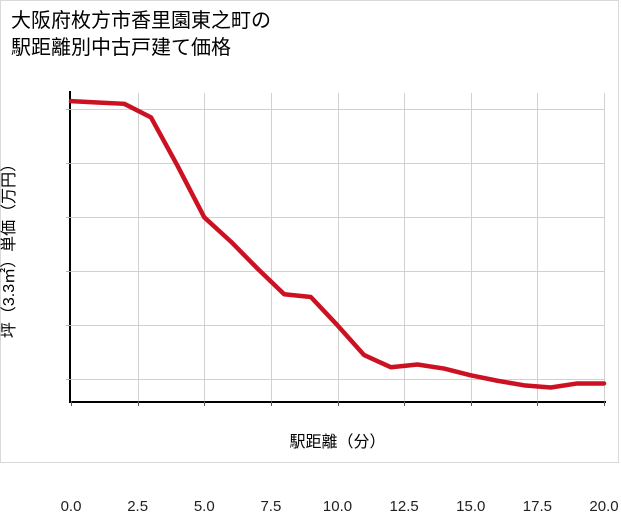 This screenshot has height=515, width=621. What do you see at coordinates (9, 247) in the screenshot?
I see `y-axis-title: 坪（3.3㎡）単価（万円）` at bounding box center [9, 247].